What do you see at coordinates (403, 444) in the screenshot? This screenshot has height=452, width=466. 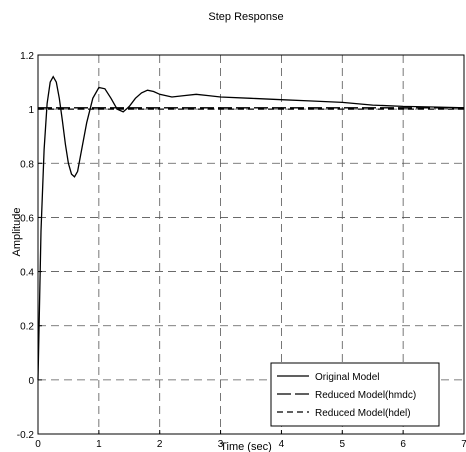 I see `x-tick-label: 6` at bounding box center [403, 444].